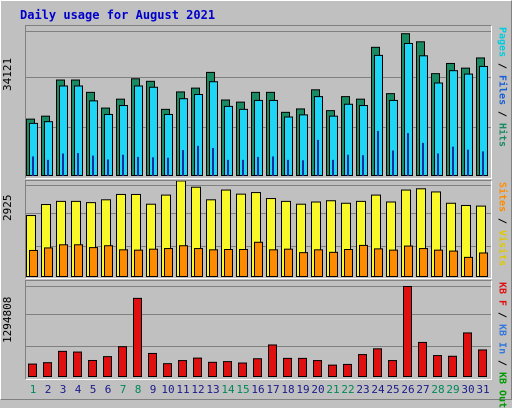 Image resolution: width=512 pixels, height=408 pixels. What do you see at coordinates (123, 389) in the screenshot?
I see `day-label: 7` at bounding box center [123, 389].